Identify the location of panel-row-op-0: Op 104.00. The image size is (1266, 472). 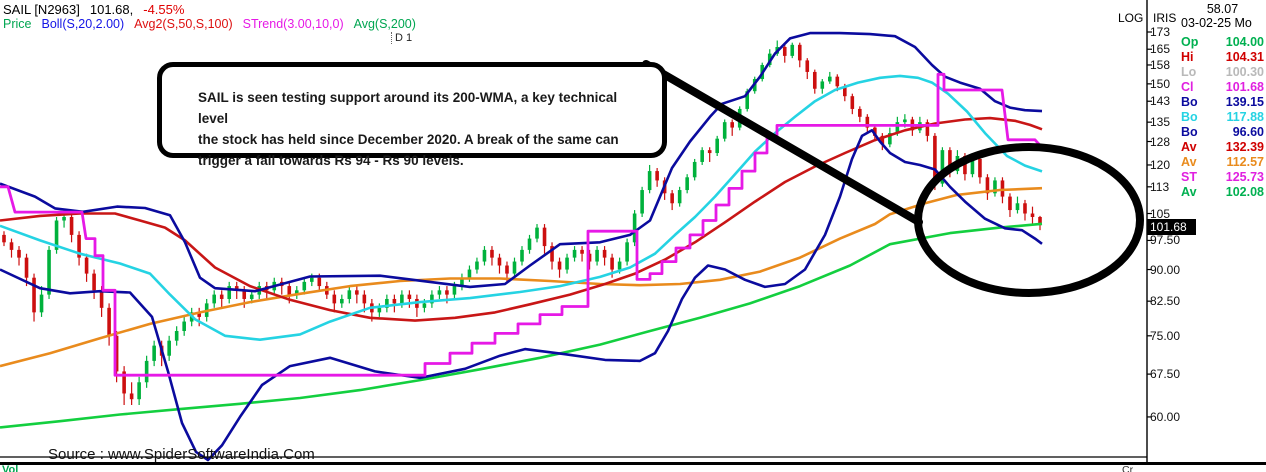
(1222, 42).